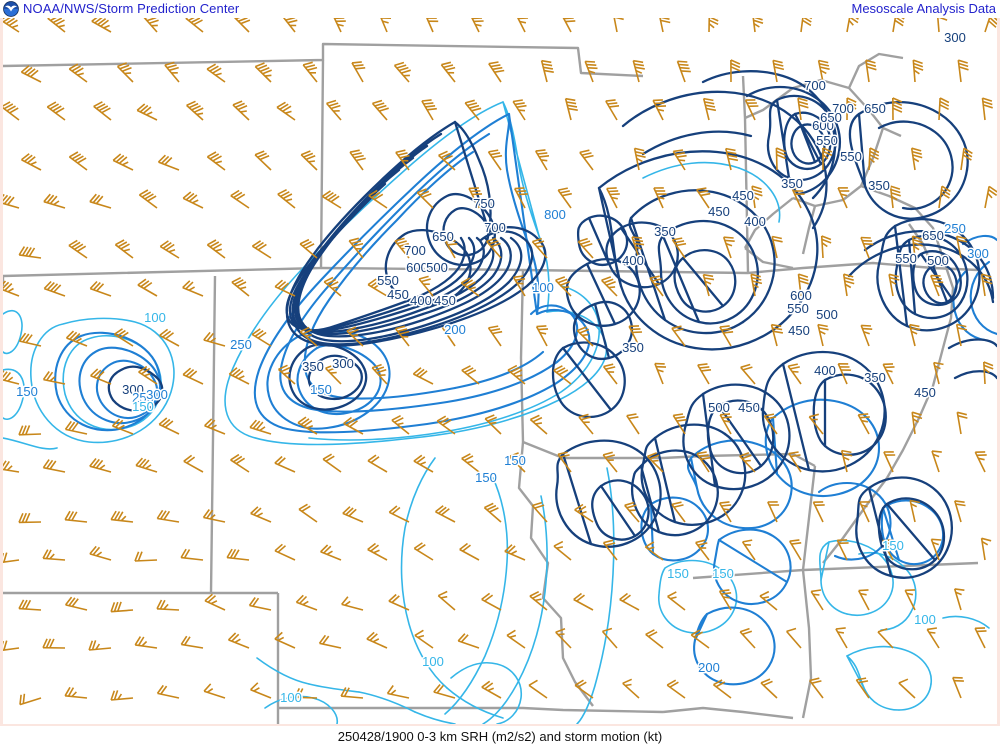 This screenshot has height=750, width=1000. I want to click on contour-label: 300, so click(133, 389).